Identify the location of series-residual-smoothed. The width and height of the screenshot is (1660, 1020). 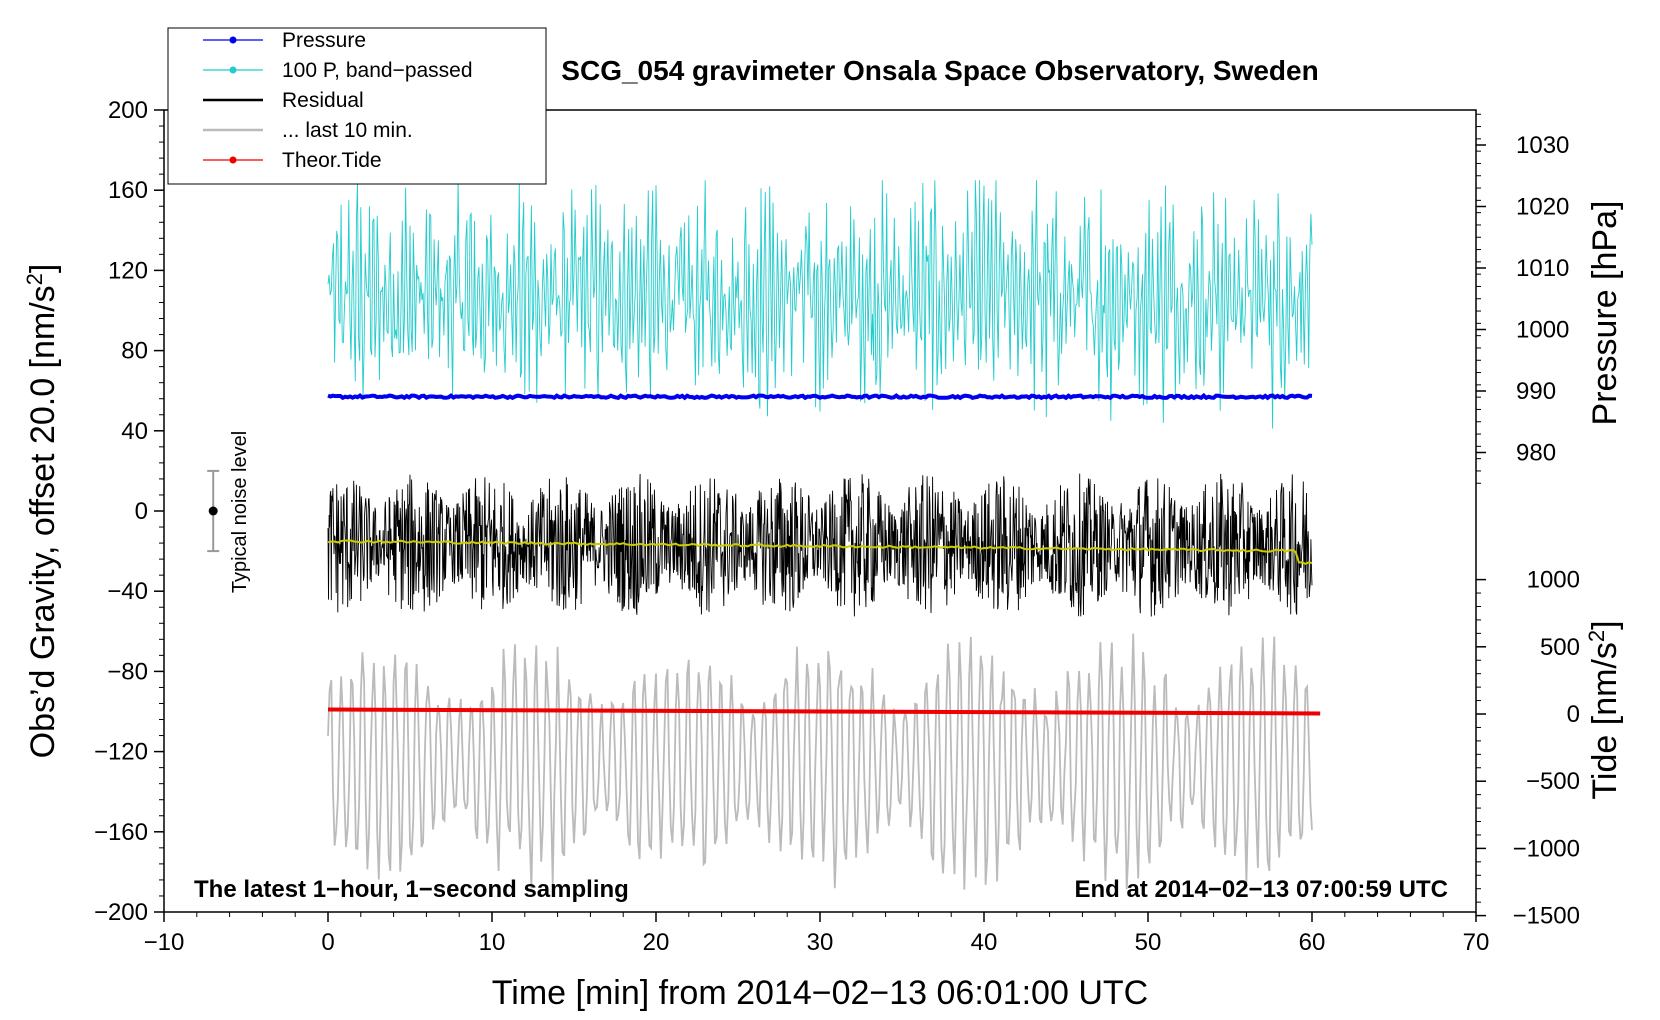
(820, 552).